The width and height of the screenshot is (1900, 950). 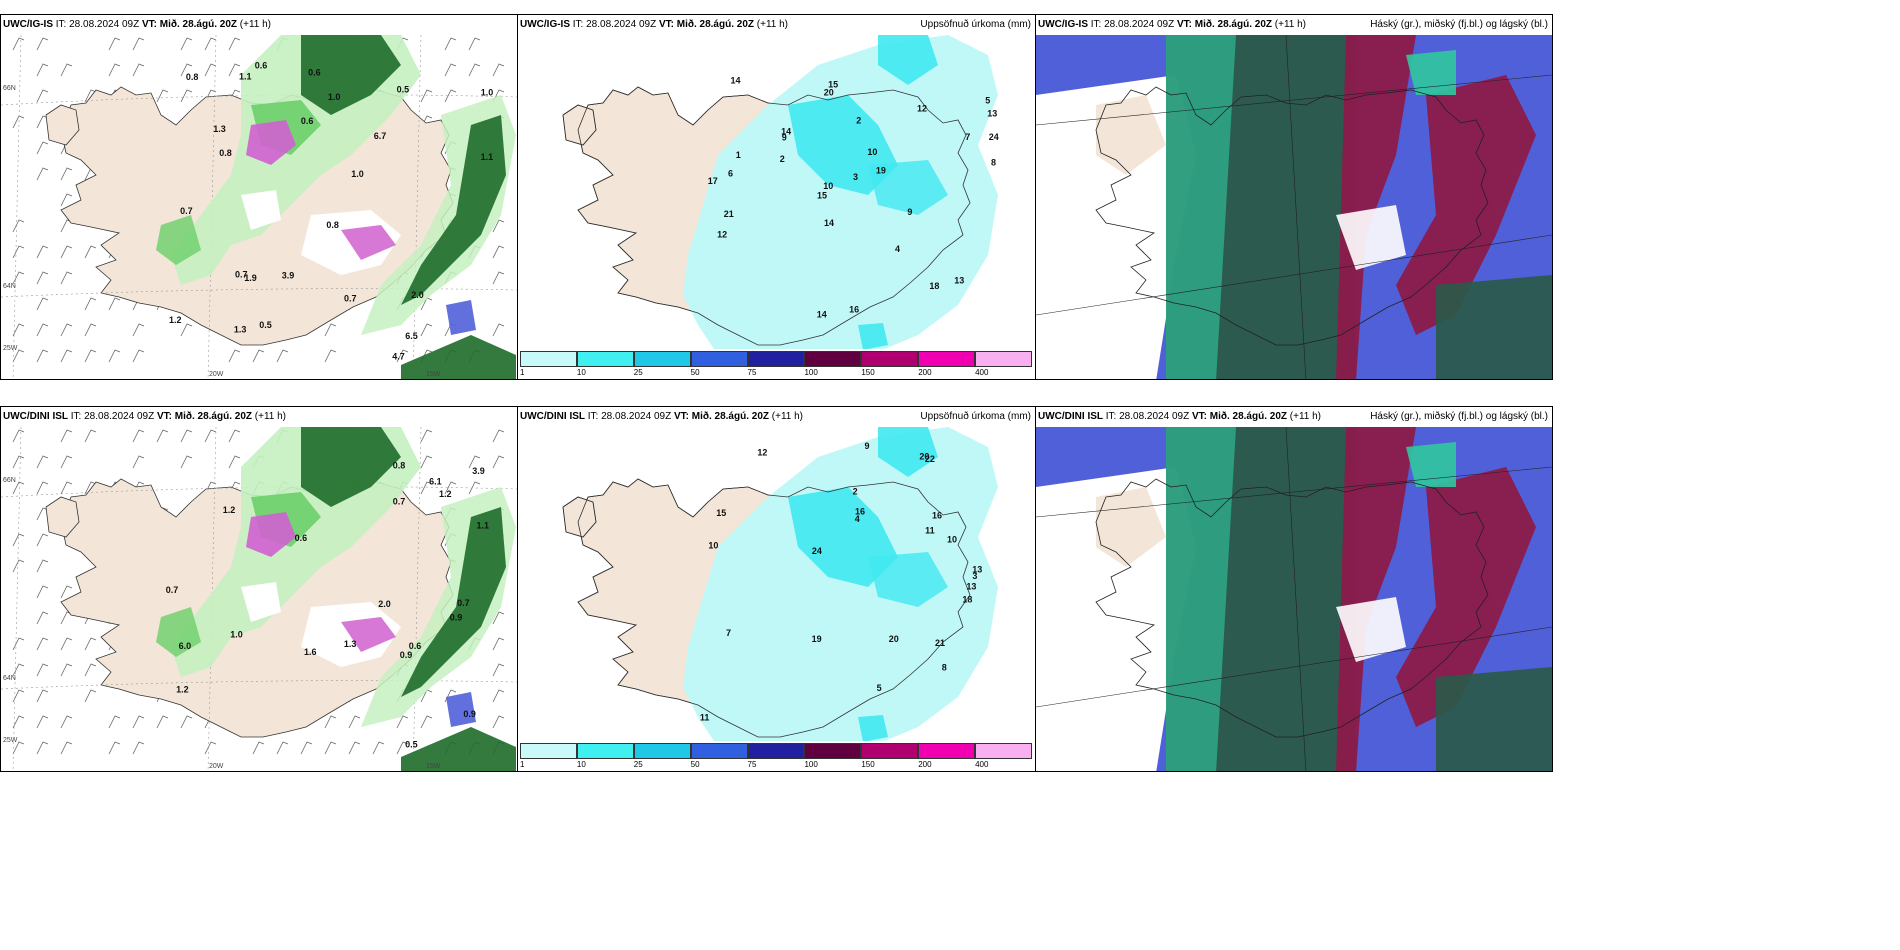 What do you see at coordinates (934, 286) in the screenshot?
I see `value-label: 18` at bounding box center [934, 286].